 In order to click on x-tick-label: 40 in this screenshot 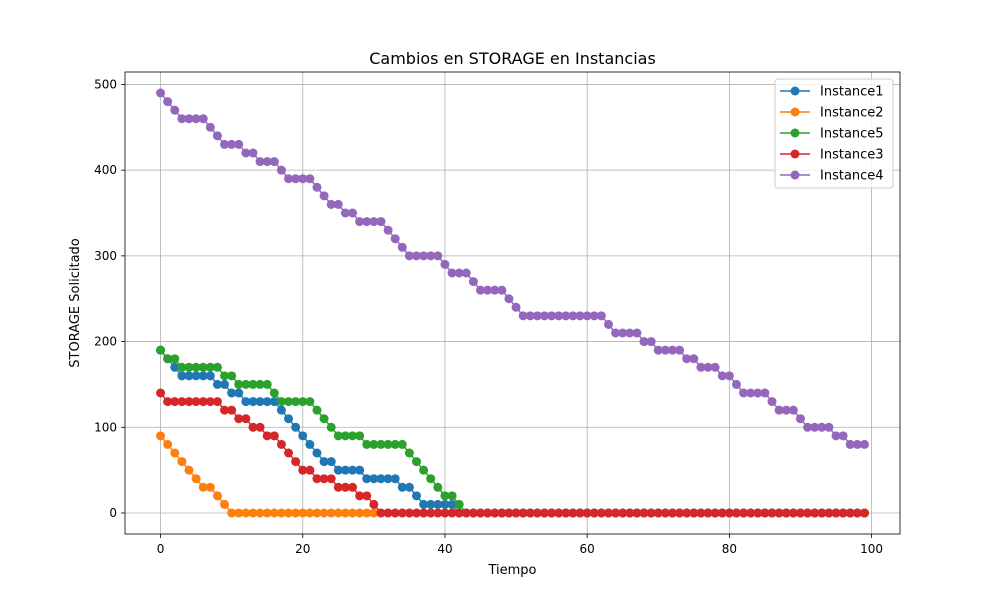, I will do `click(444, 549)`.